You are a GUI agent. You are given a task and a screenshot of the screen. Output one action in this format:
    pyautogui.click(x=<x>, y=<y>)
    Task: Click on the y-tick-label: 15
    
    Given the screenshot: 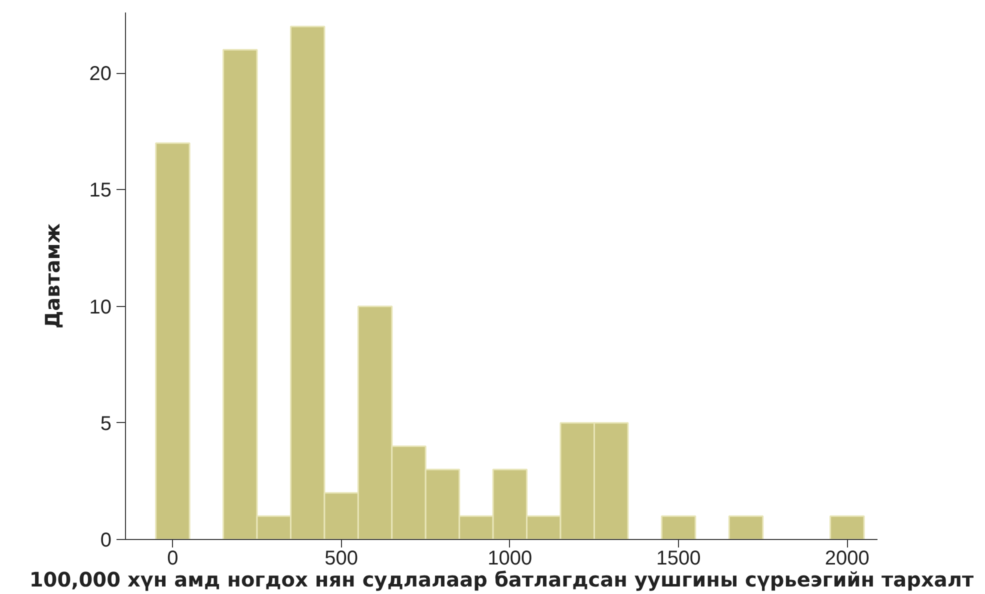 What is the action you would take?
    pyautogui.click(x=100, y=191)
    